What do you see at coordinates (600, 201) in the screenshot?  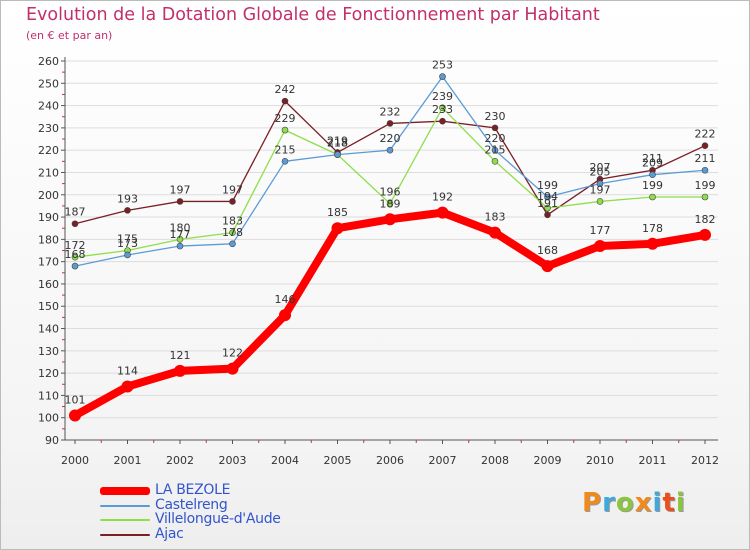 I see `point-villelongue-d-aude-2010` at bounding box center [600, 201].